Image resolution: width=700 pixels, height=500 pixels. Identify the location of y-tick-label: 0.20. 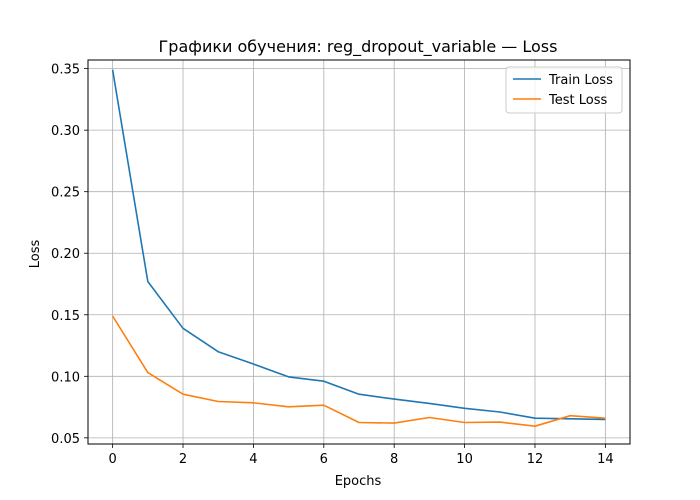
(65, 254).